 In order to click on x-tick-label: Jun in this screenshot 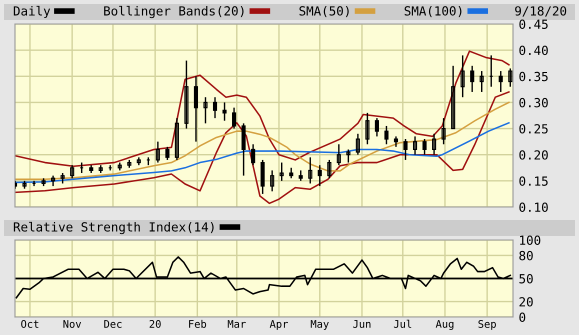, I will do `click(361, 324)`.